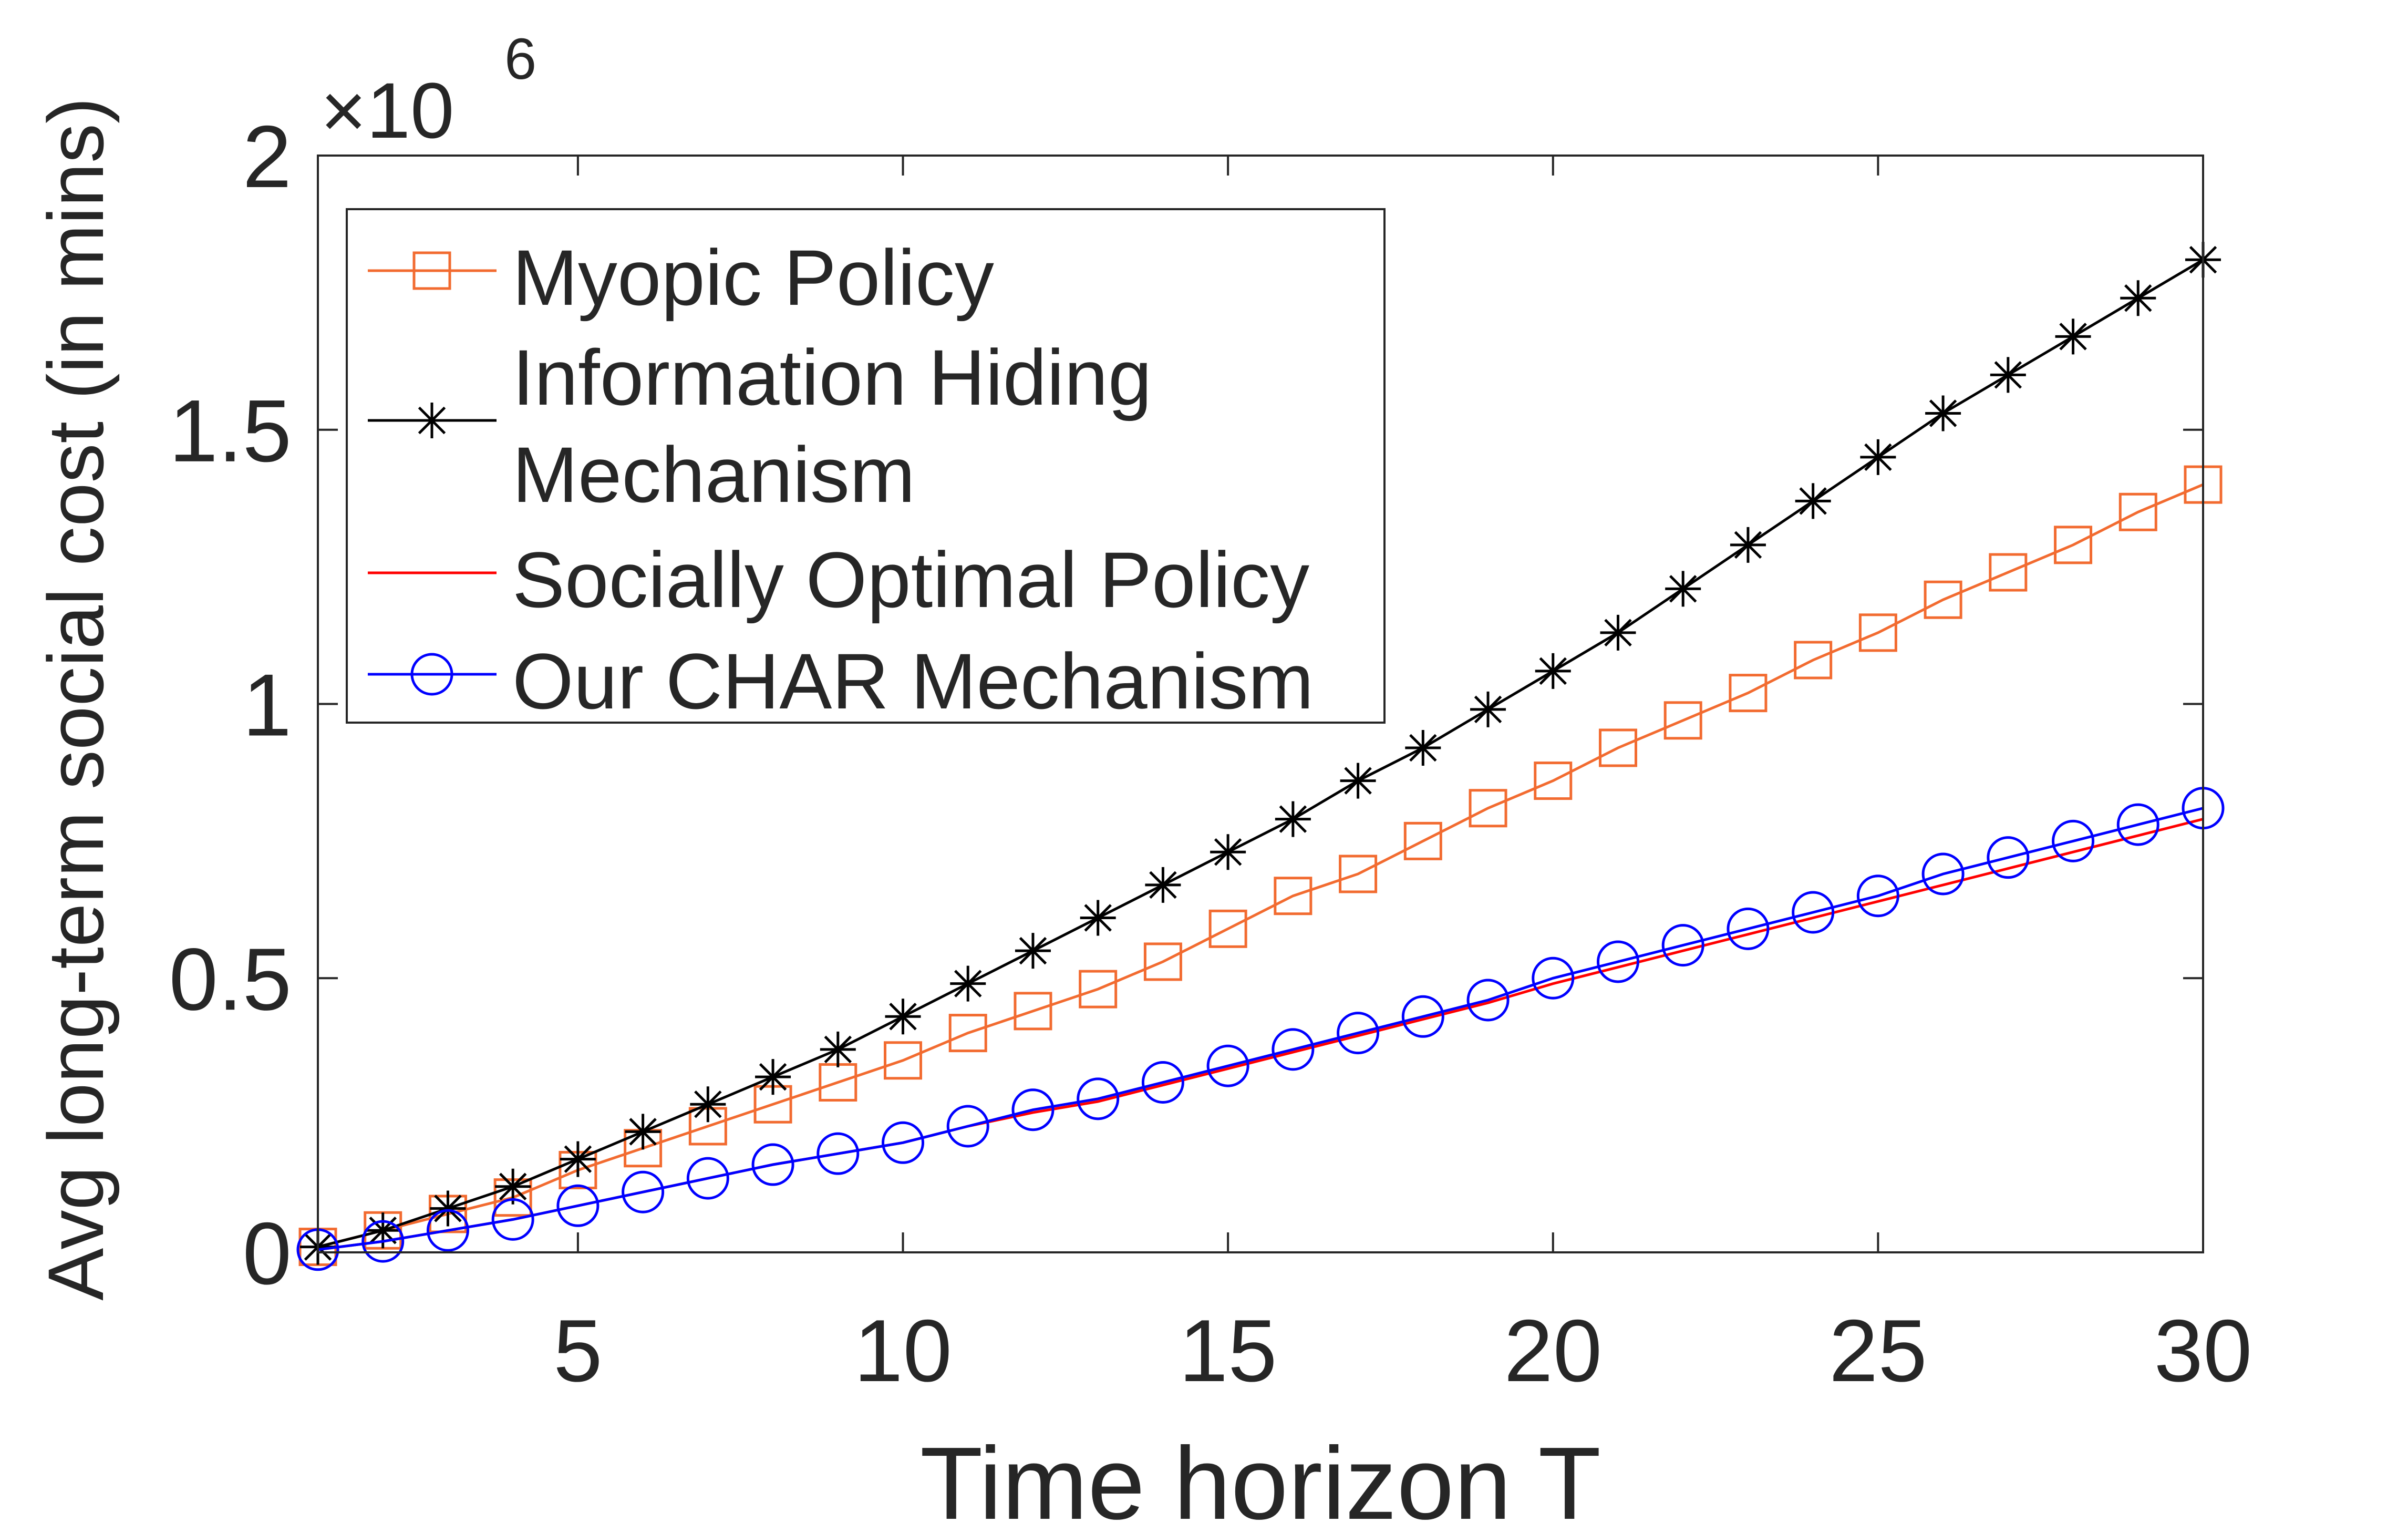 The image size is (2408, 1533). I want to click on legend-item-information-hiding-mechanism: Information Hiding Mechanism, so click(760, 426).